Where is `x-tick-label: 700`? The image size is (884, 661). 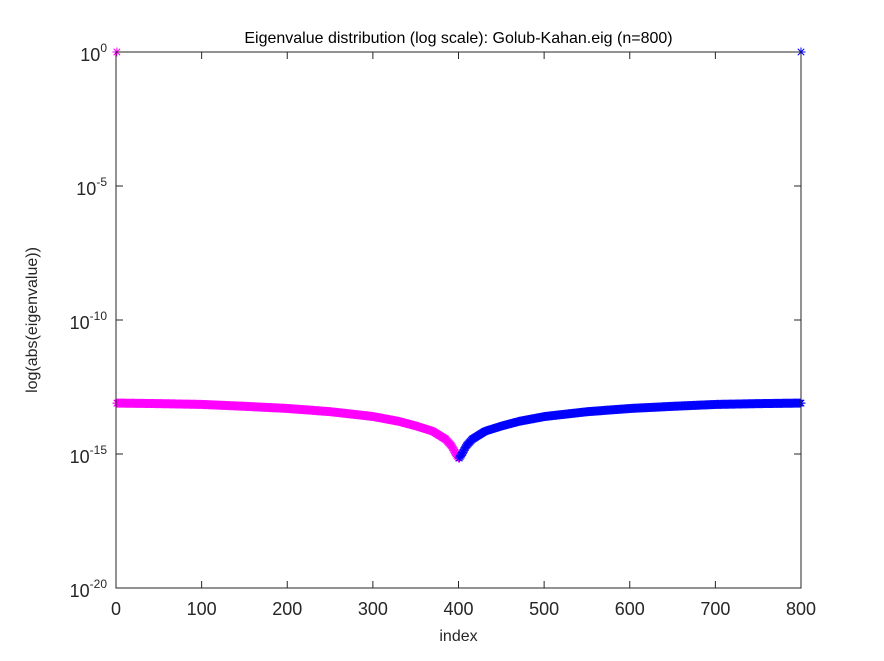 x-tick-label: 700 is located at coordinates (715, 609).